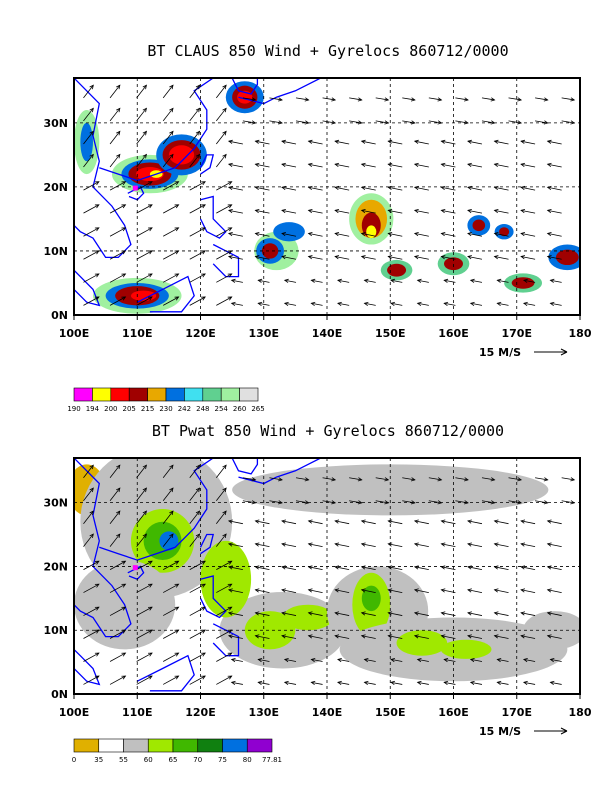  What do you see at coordinates (55, 187) in the screenshot?
I see `y-tick-label: 20N` at bounding box center [55, 187].